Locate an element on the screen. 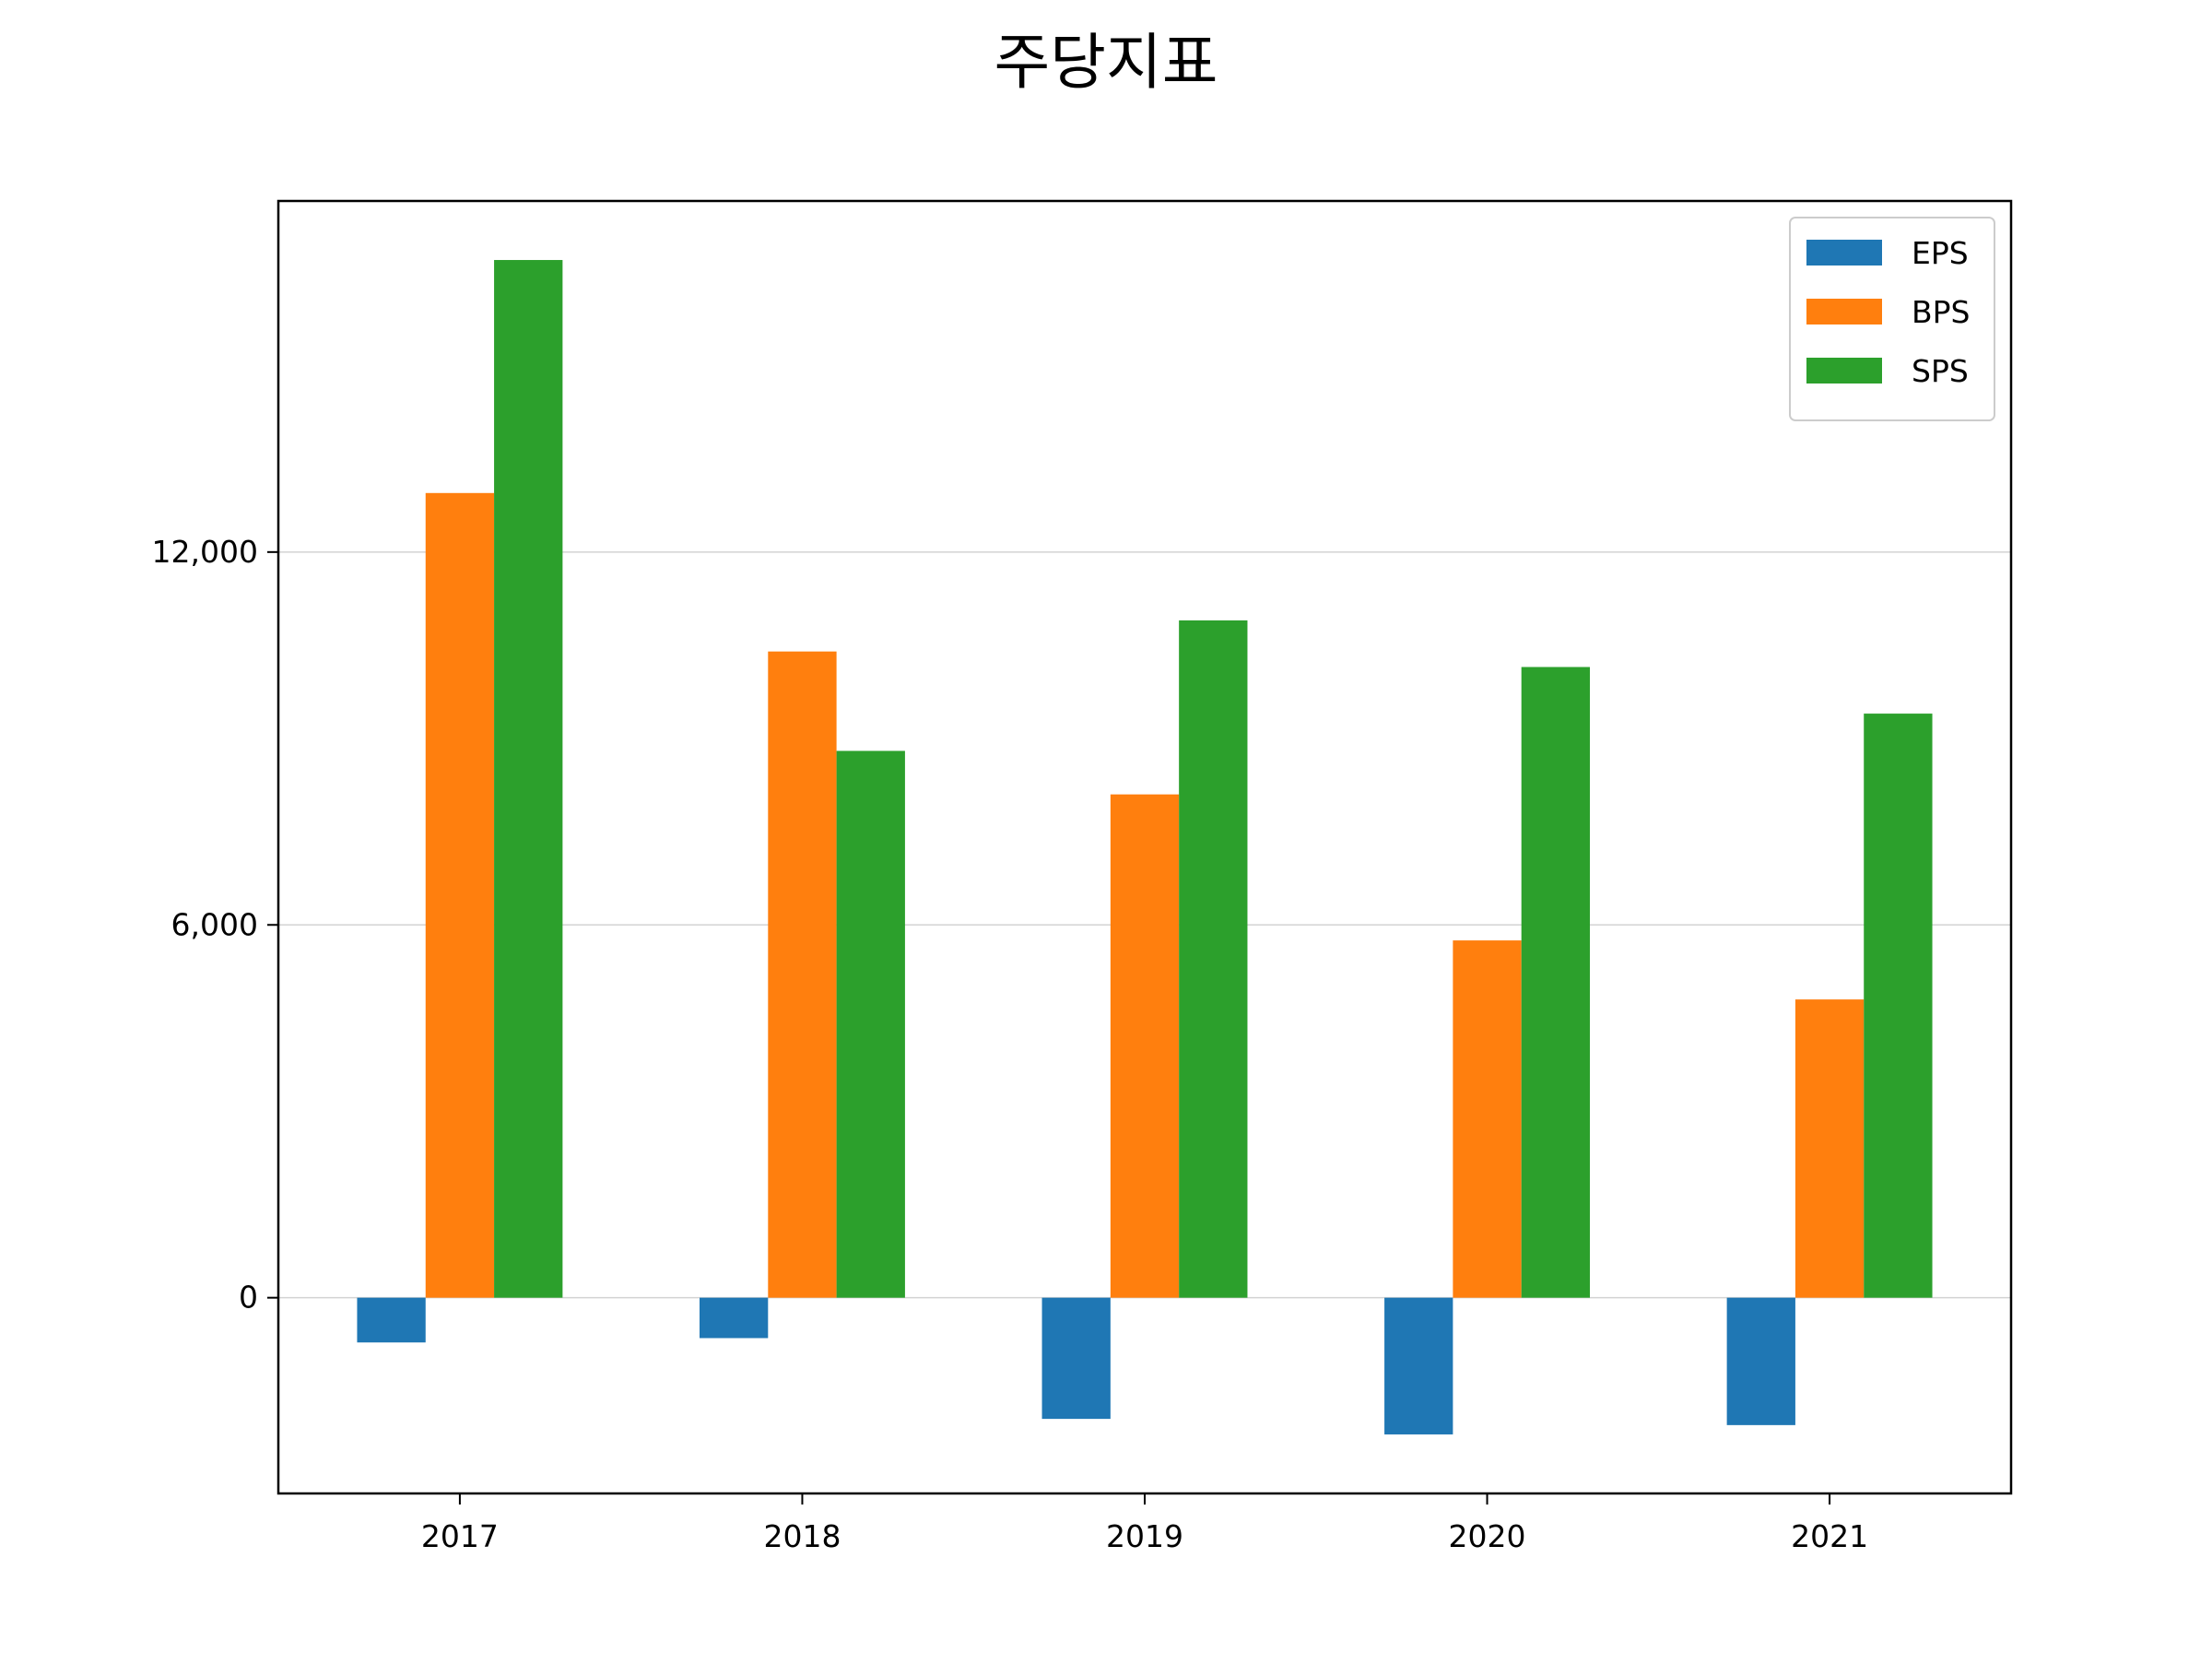 This screenshot has height=1664, width=2212. y-tick-label: 12,000 is located at coordinates (205, 552).